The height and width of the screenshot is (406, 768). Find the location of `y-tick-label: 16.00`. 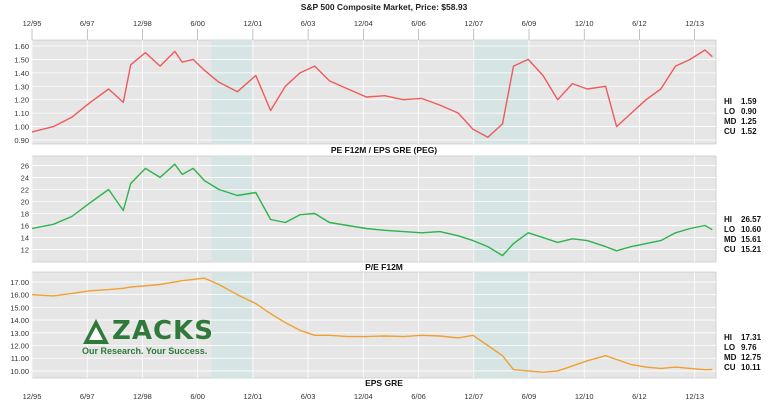

y-tick-label: 16.00 is located at coordinates (19, 295).